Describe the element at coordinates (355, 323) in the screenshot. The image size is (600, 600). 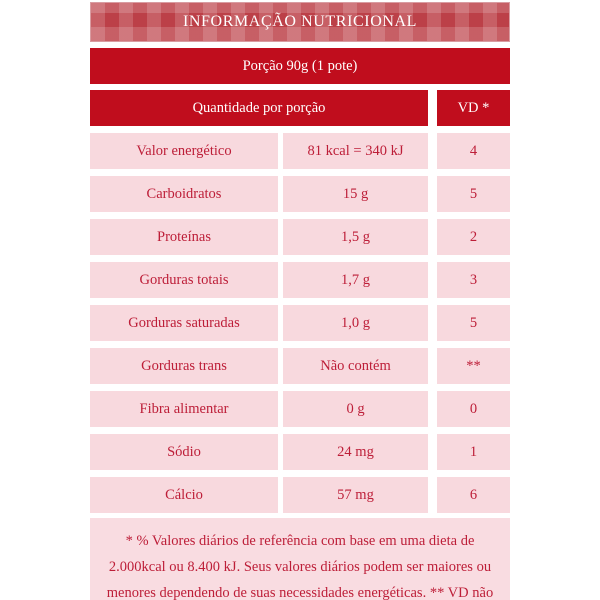
I see `nutrient-value: 1,0 g` at that location.